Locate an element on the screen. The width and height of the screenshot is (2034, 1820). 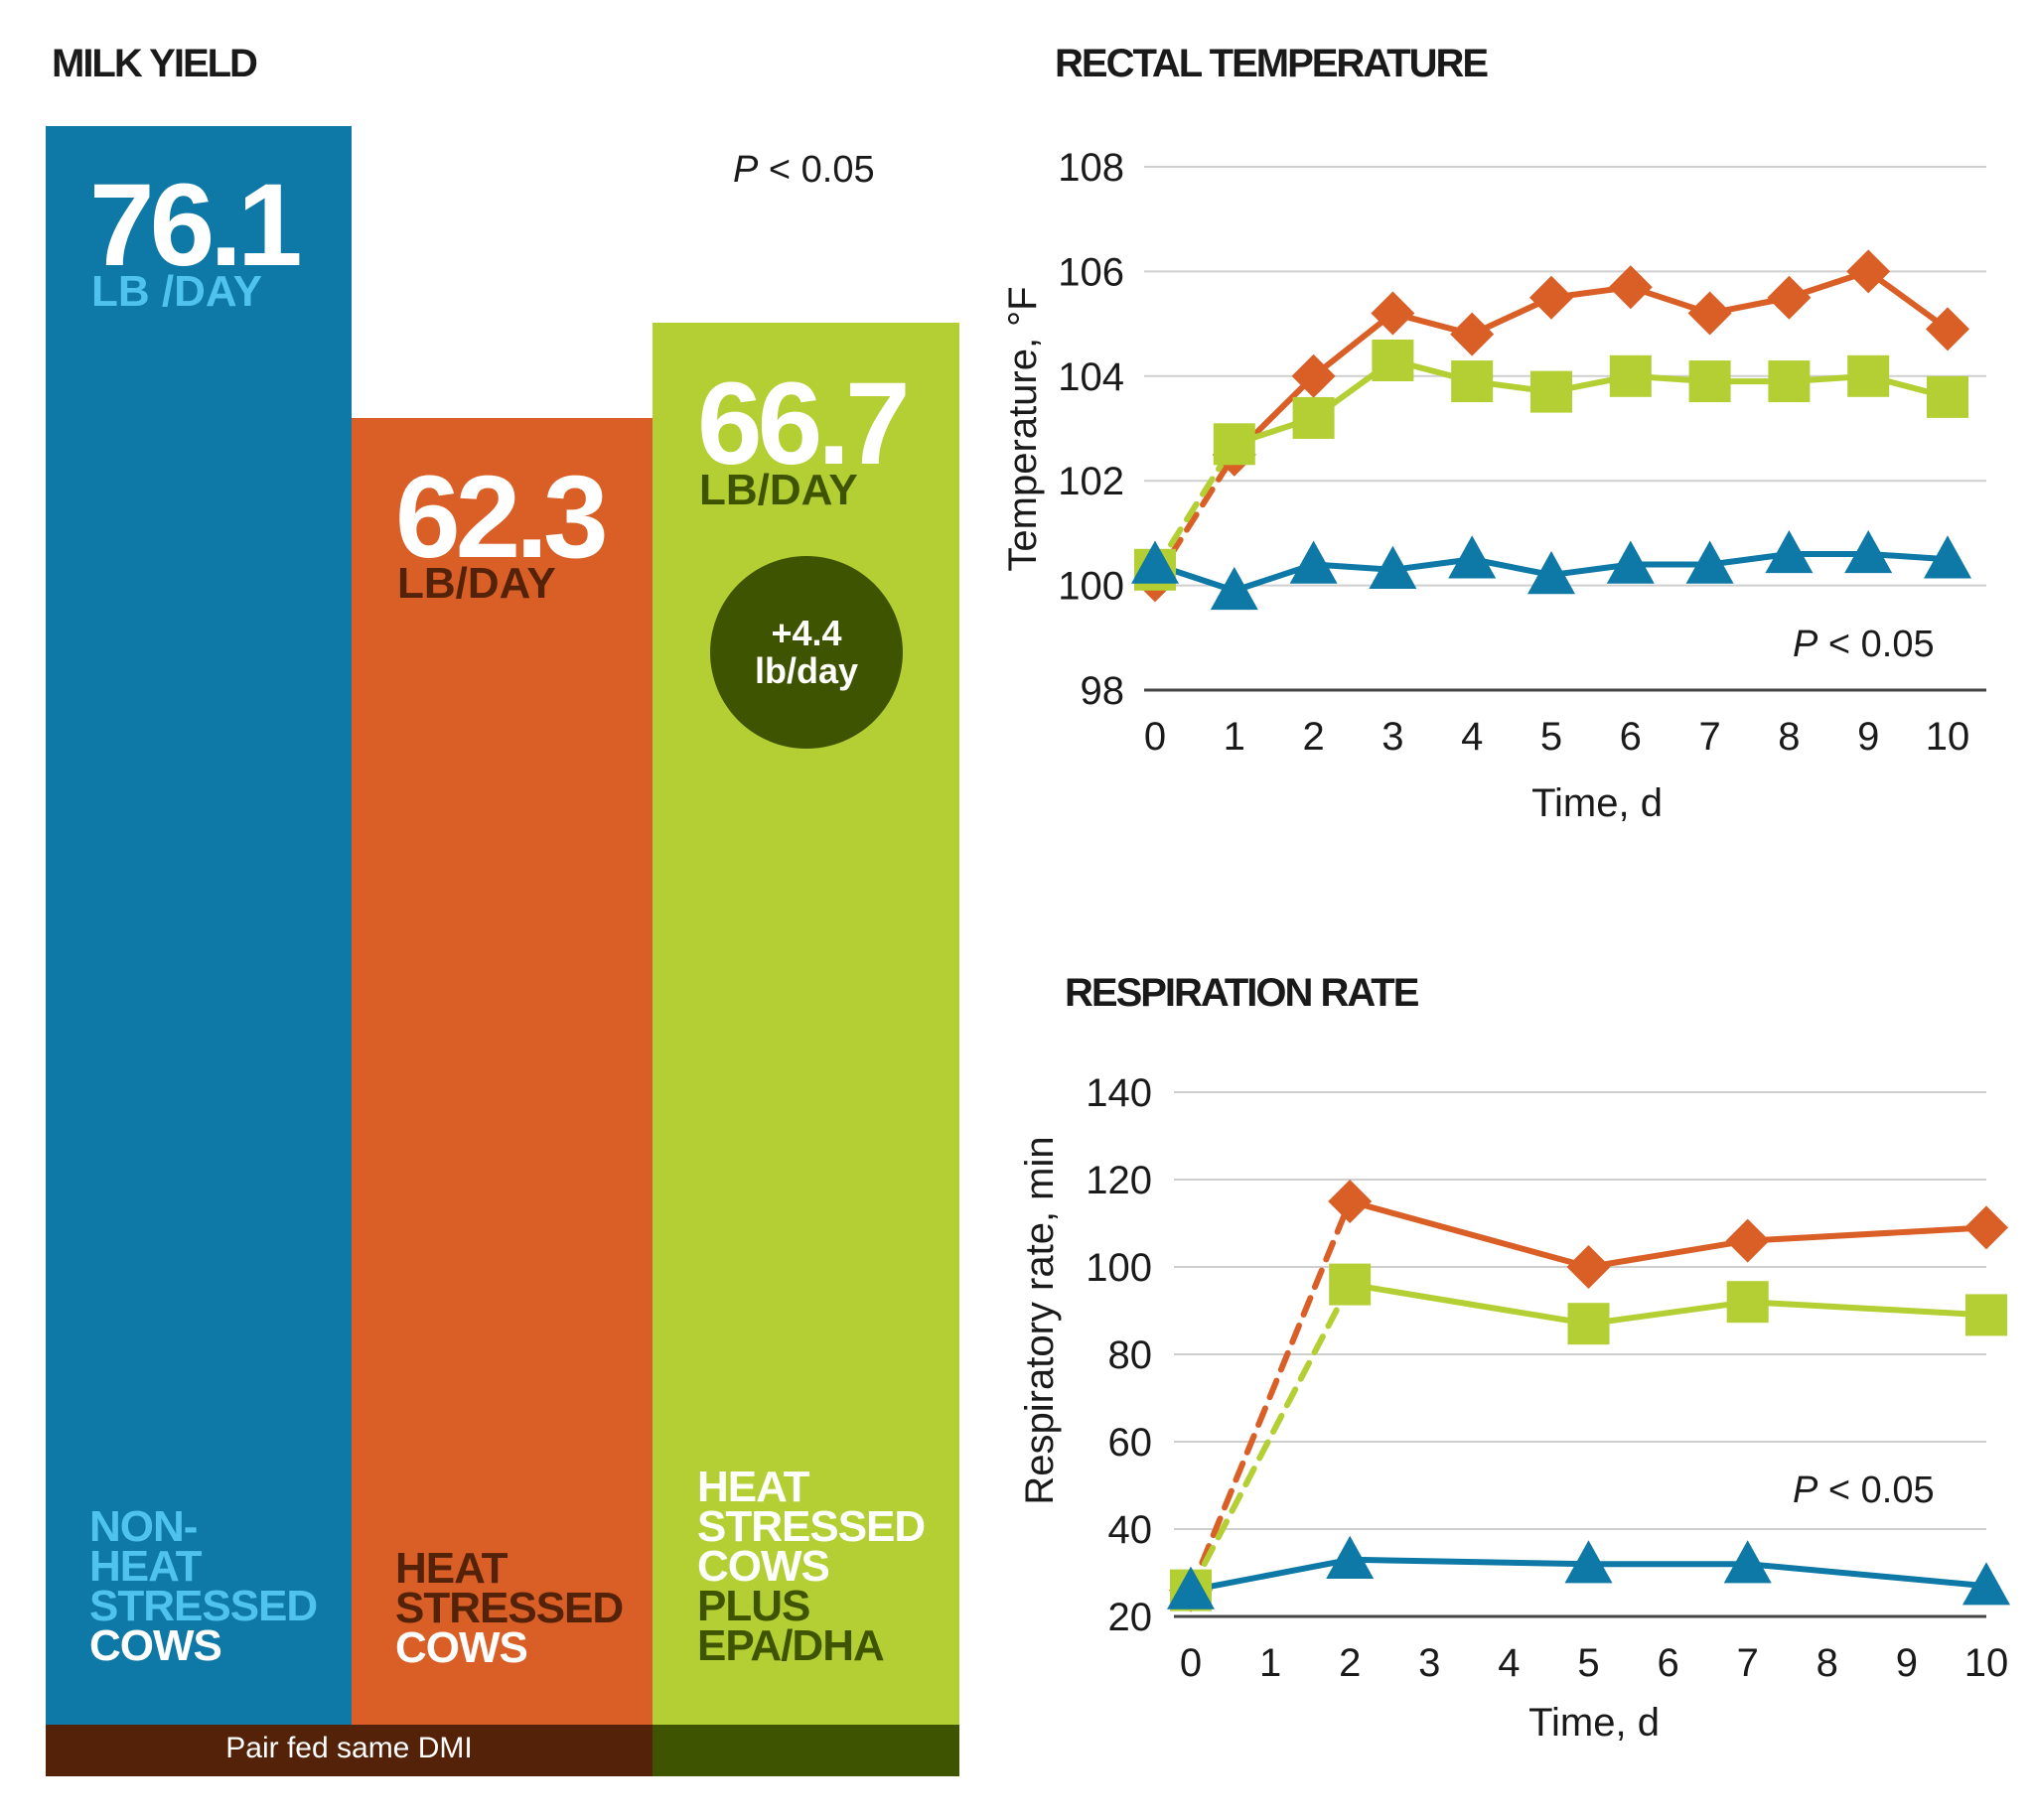
y-tick-label: 20 is located at coordinates (1130, 1617).